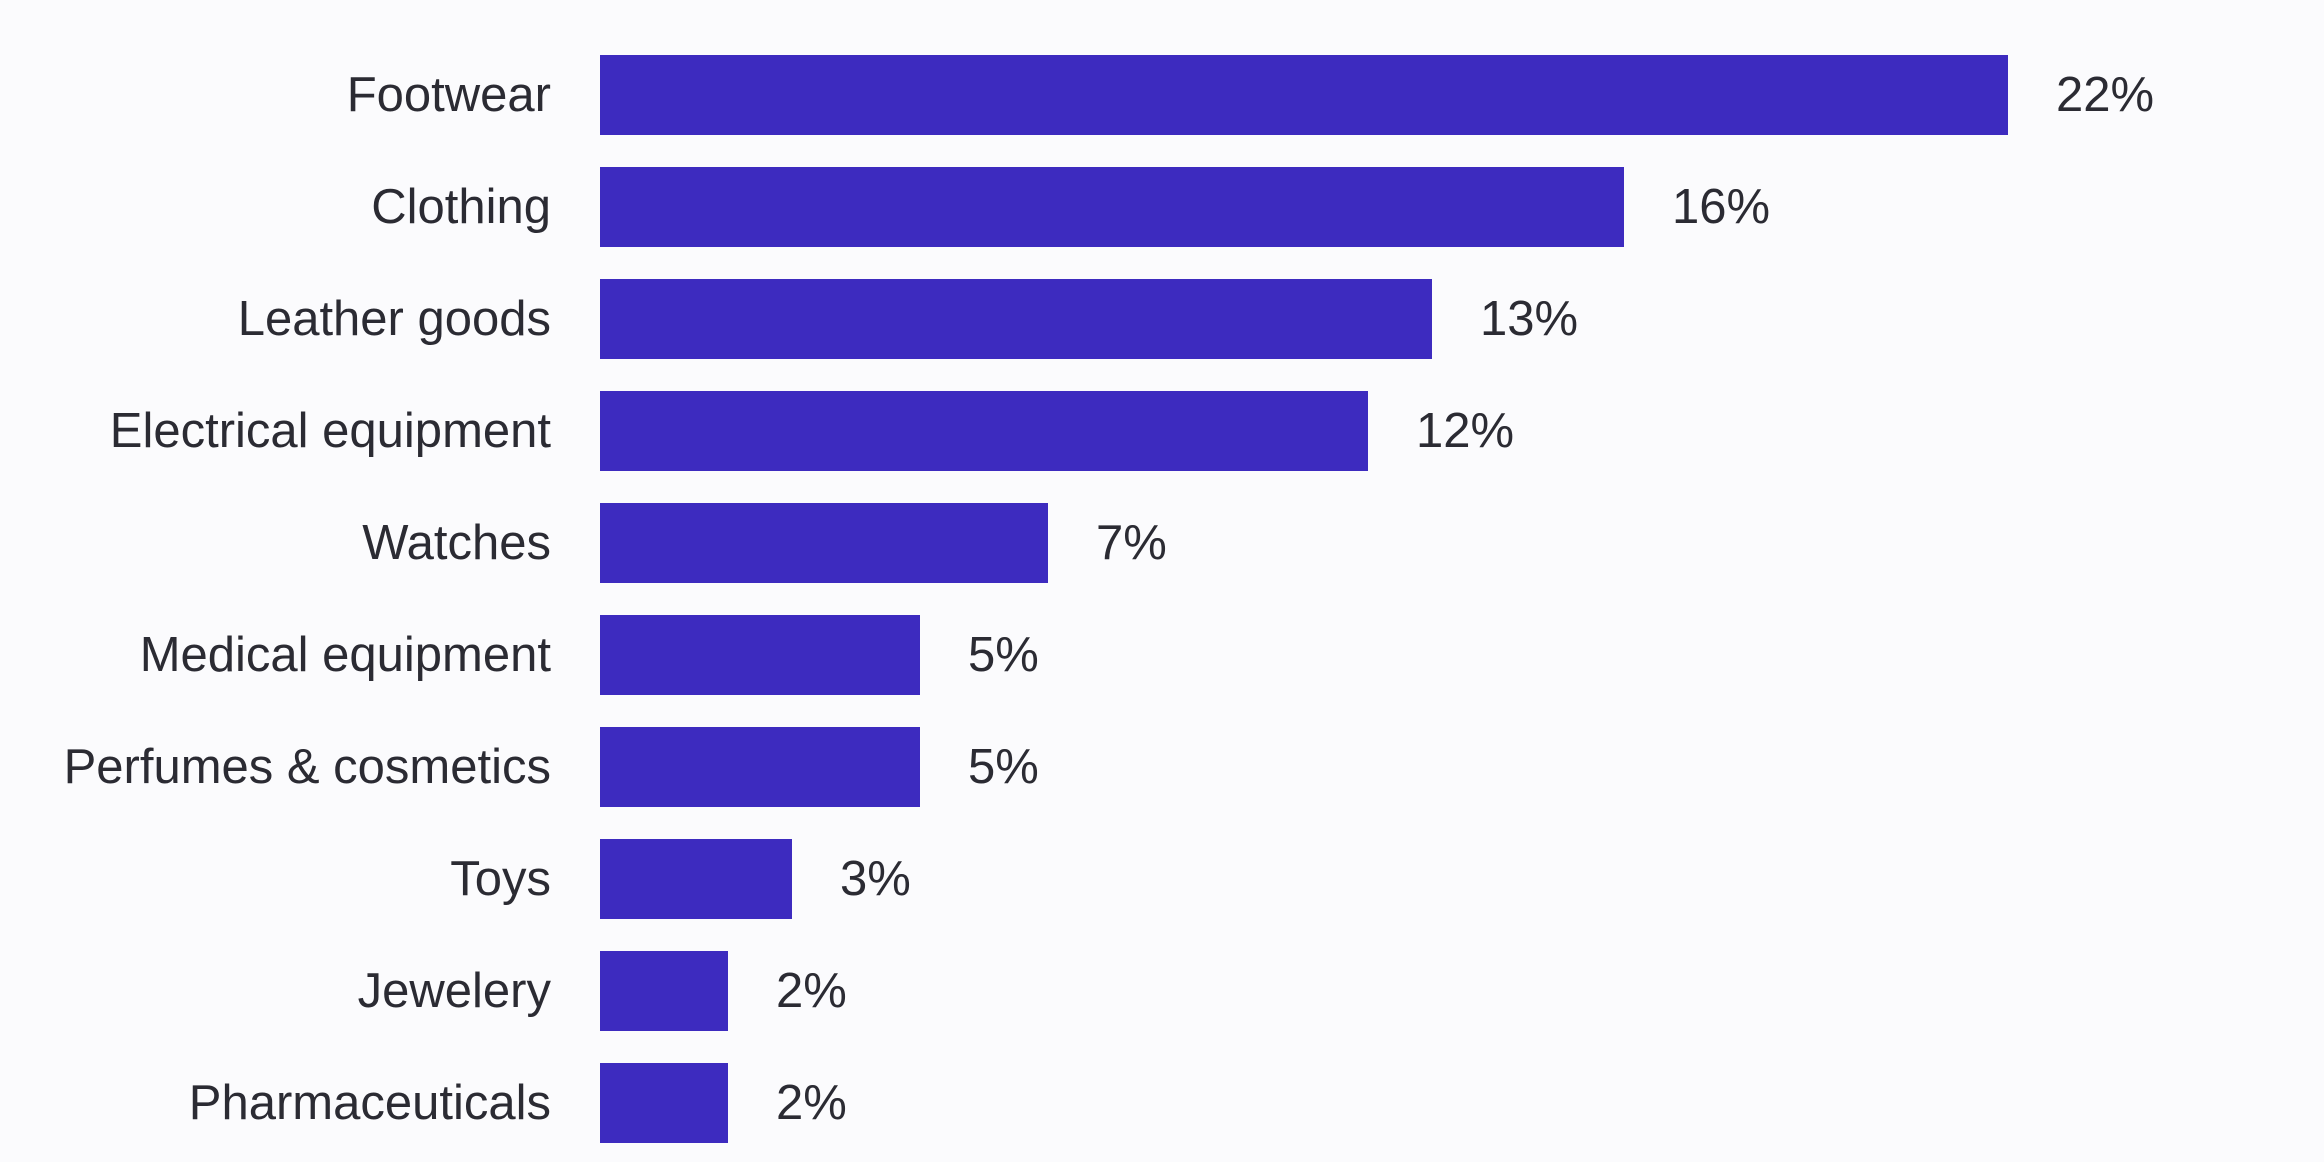 The height and width of the screenshot is (1162, 2324). Describe the element at coordinates (500, 879) in the screenshot. I see `category-label: Toys` at that location.